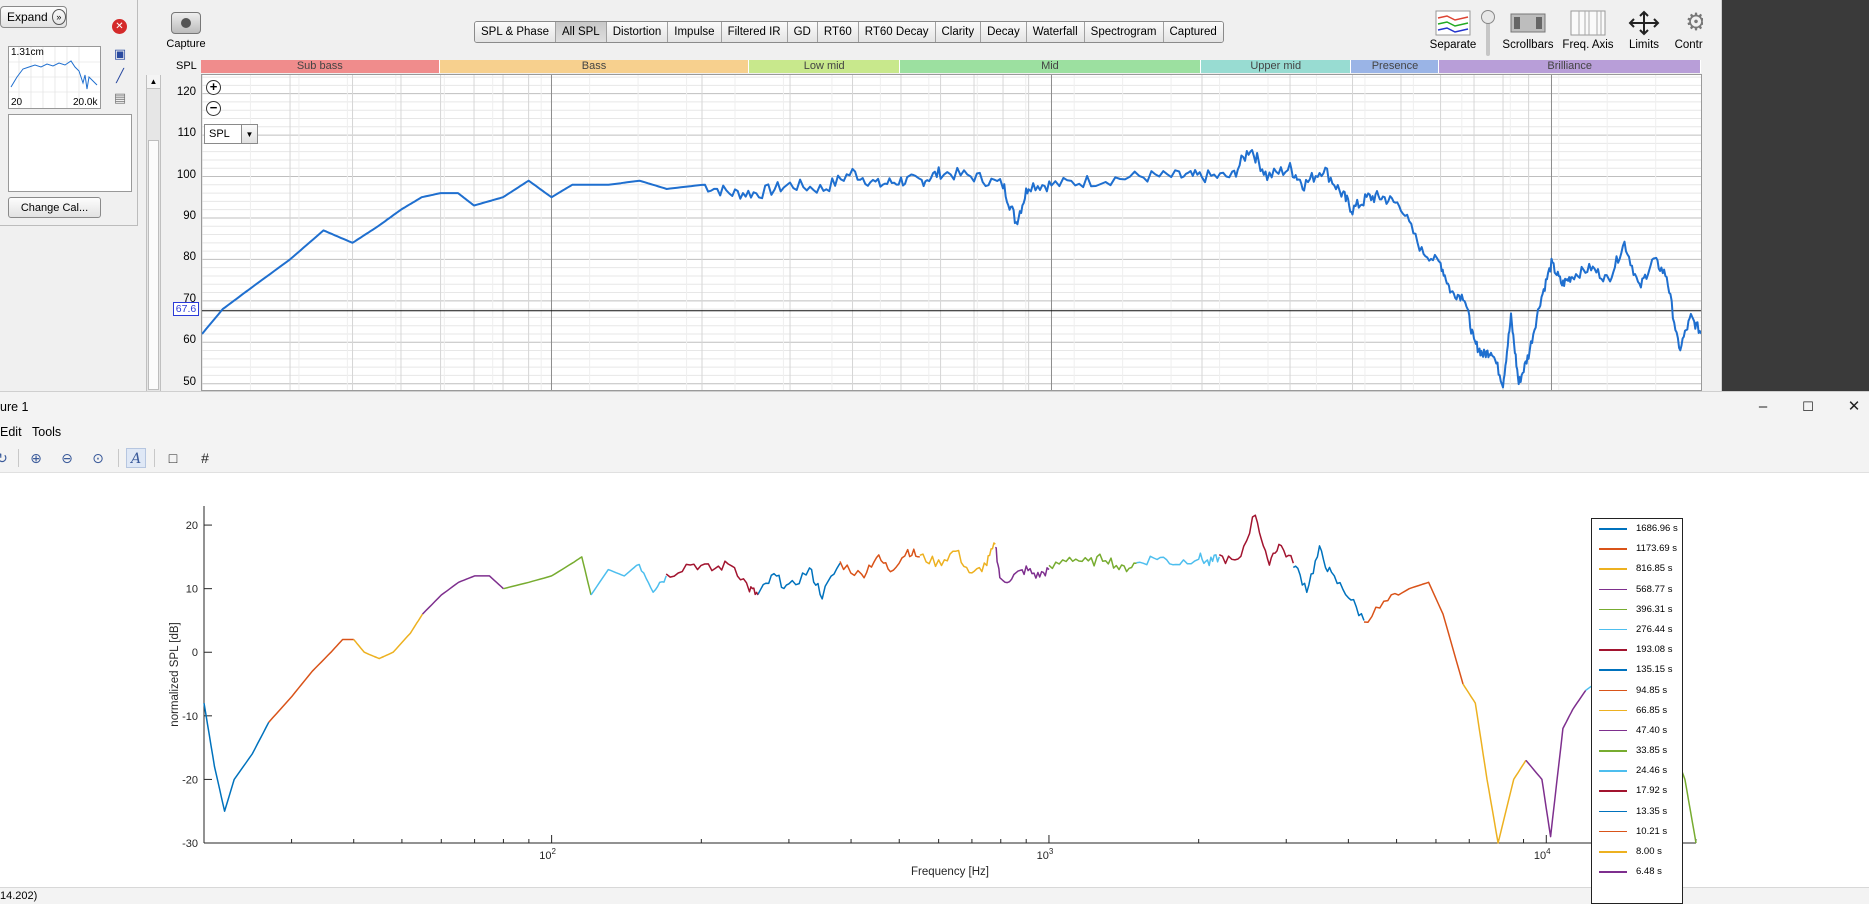  Describe the element at coordinates (1637, 731) in the screenshot. I see `legend-item: 47.40 s` at that location.